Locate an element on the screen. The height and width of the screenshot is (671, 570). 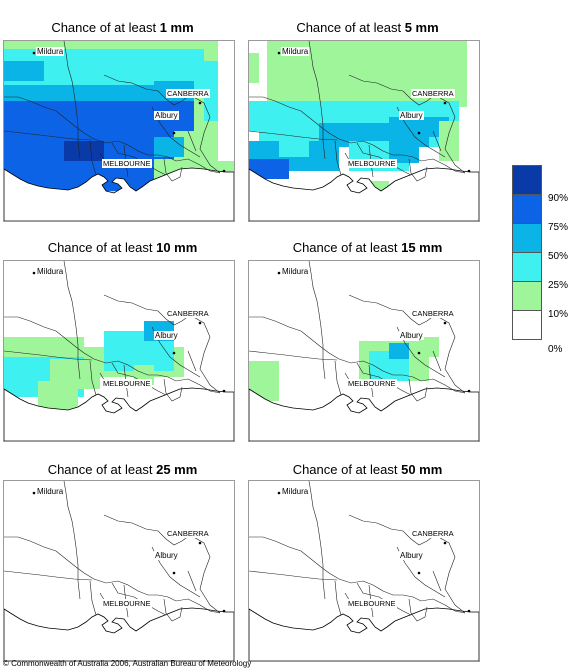
map-panel-5mm: Mildura CANBERRA Albury MELBOURNE is located at coordinates (364, 131).